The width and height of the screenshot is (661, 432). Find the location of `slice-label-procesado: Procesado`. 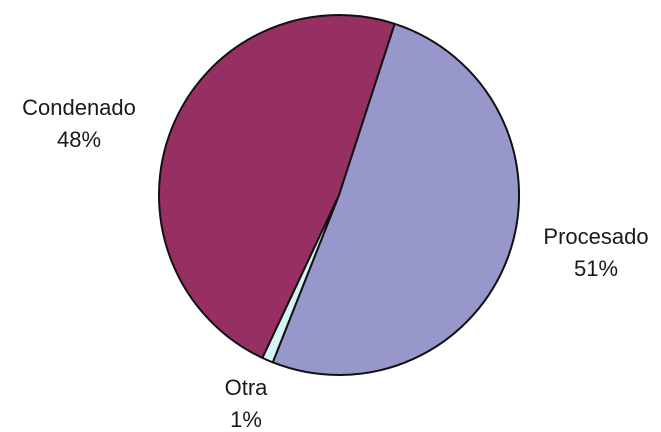

slice-label-procesado: Procesado is located at coordinates (595, 236).